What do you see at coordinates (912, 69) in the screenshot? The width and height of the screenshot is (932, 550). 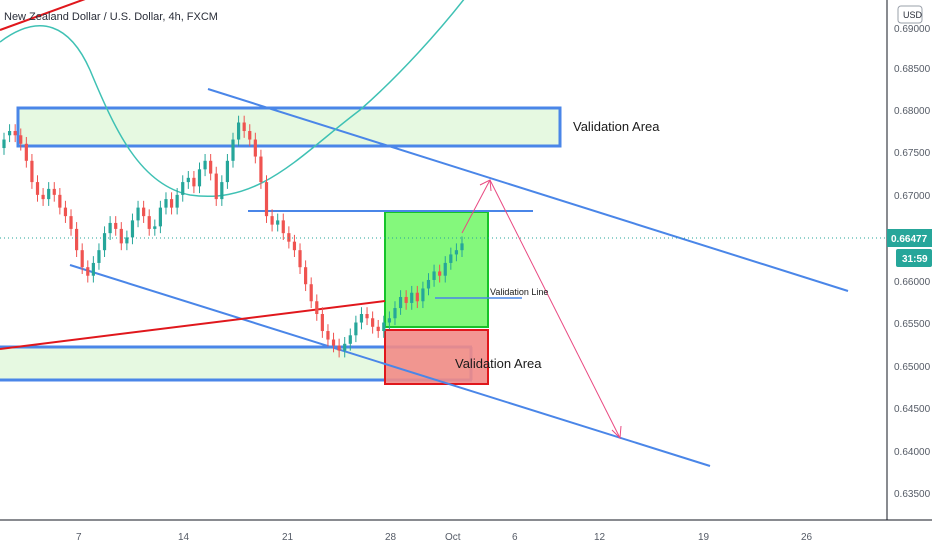 I see `price-tick: 0.68500` at bounding box center [912, 69].